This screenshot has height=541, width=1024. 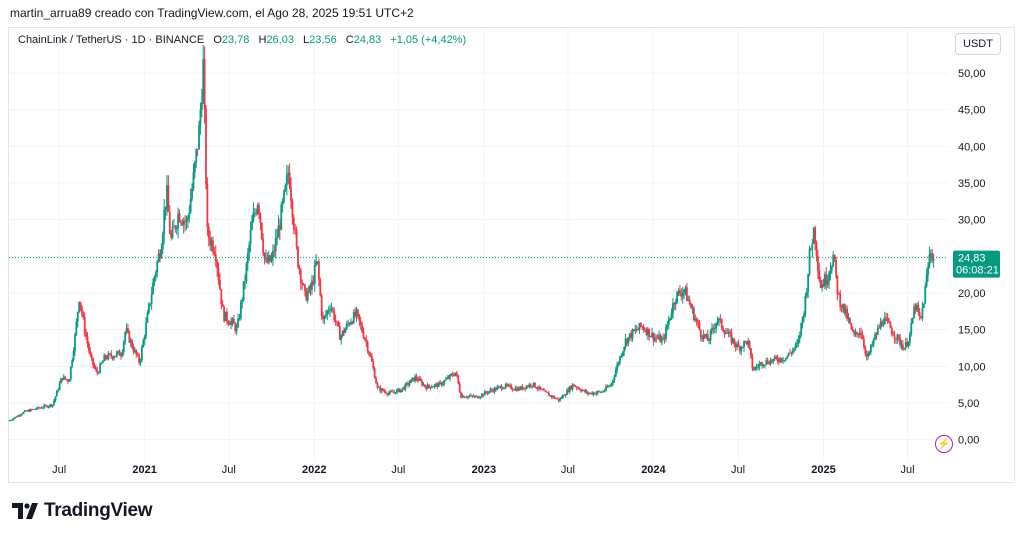 I want to click on close-value: 24,83, so click(x=367, y=40).